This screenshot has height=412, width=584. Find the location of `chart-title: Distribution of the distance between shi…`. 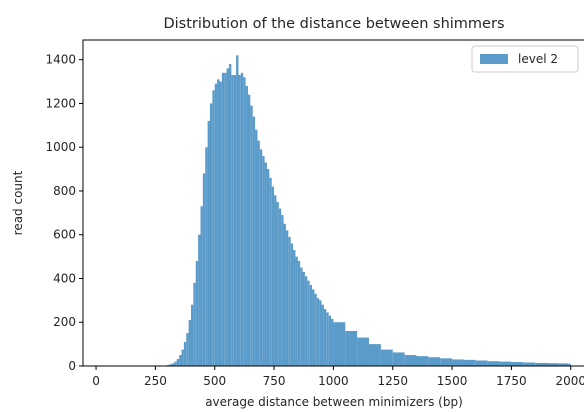

chart-title: Distribution of the distance between shi… is located at coordinates (333, 24).